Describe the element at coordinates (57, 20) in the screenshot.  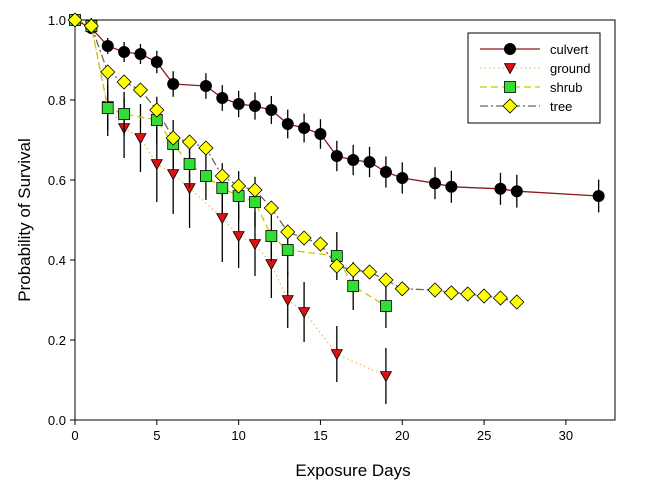
I see `y-tick-label: 1.0` at that location.